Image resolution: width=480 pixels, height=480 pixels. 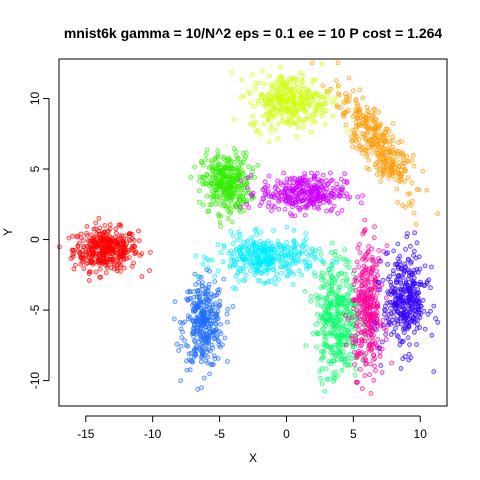 What do you see at coordinates (35, 309) in the screenshot?
I see `y-tick-label: -5` at bounding box center [35, 309].